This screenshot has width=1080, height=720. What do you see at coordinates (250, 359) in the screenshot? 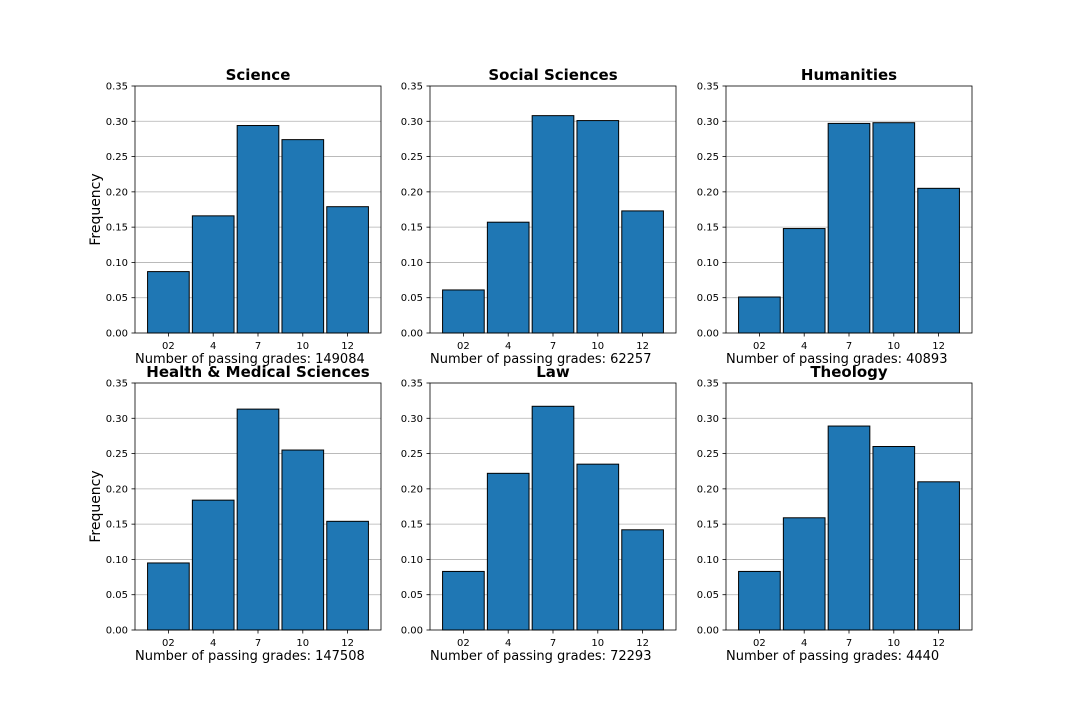
I see `x-axis-label: Number of passing grades: 149084` at bounding box center [250, 359].